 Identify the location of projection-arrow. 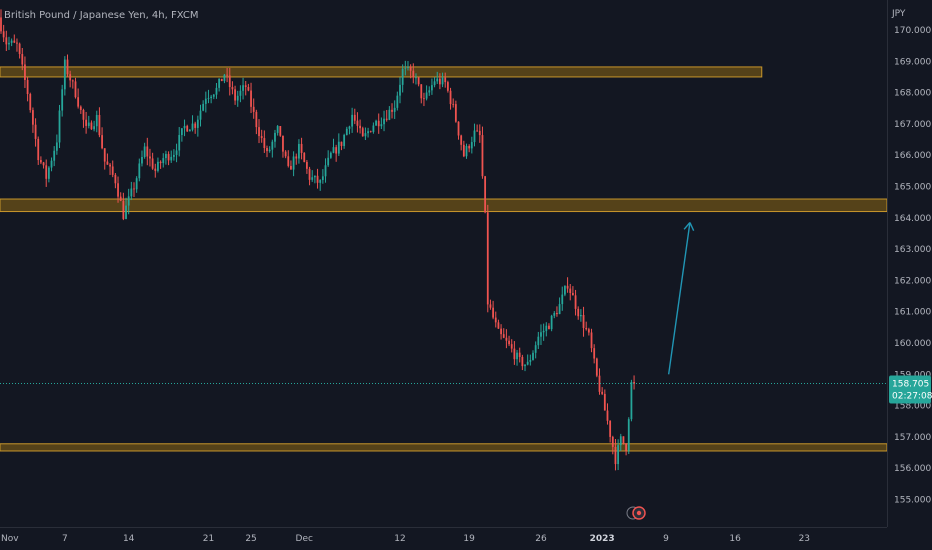
(681, 298).